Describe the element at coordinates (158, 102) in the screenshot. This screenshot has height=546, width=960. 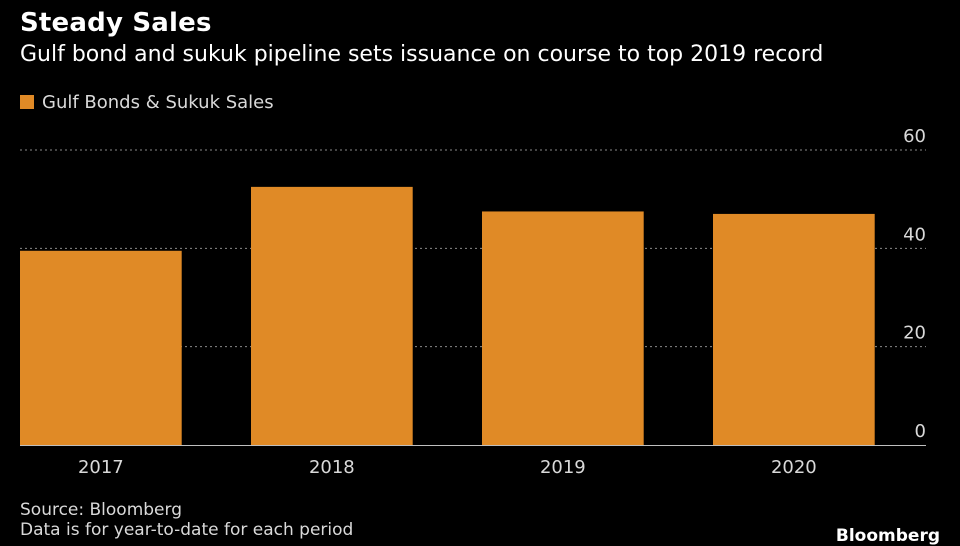
I see `legend-label: Gulf Bonds & Sukuk Sales` at that location.